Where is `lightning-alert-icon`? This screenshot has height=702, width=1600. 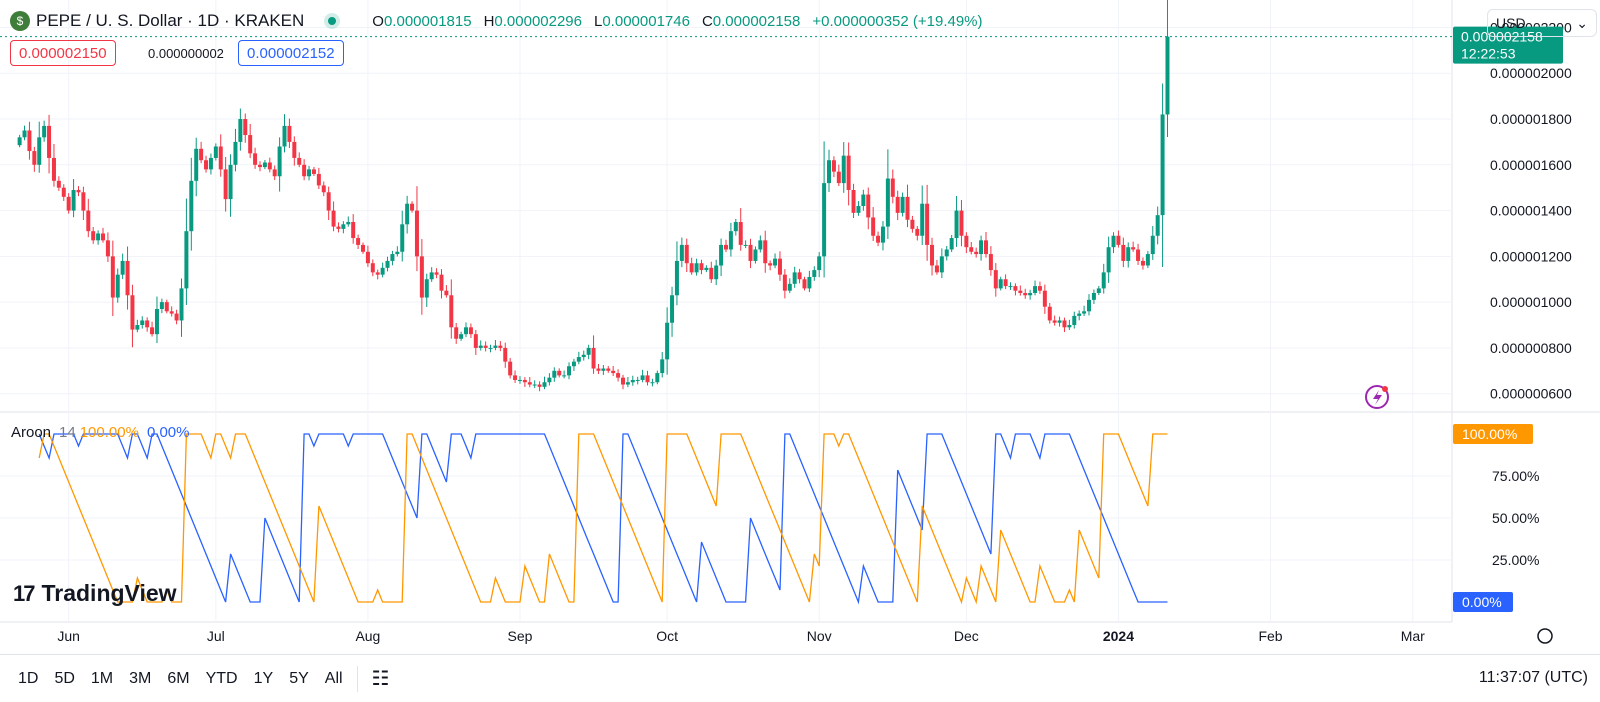 lightning-alert-icon is located at coordinates (1377, 397).